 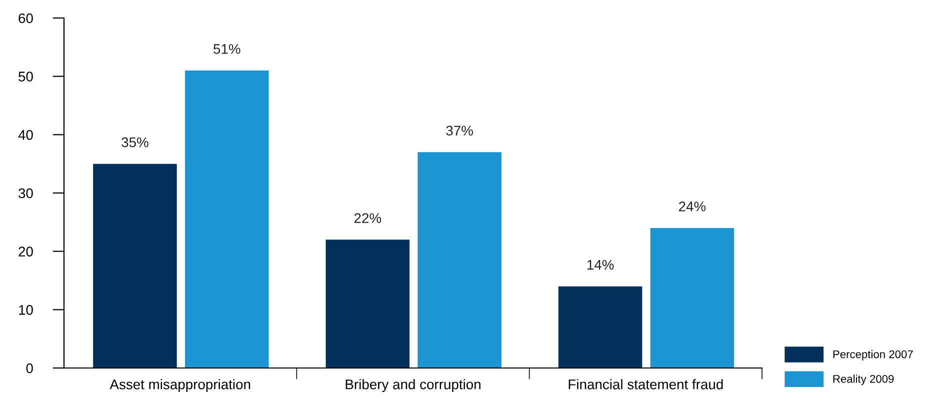 What do you see at coordinates (645, 384) in the screenshot?
I see `x-tick-label: Financial statement fraud` at bounding box center [645, 384].